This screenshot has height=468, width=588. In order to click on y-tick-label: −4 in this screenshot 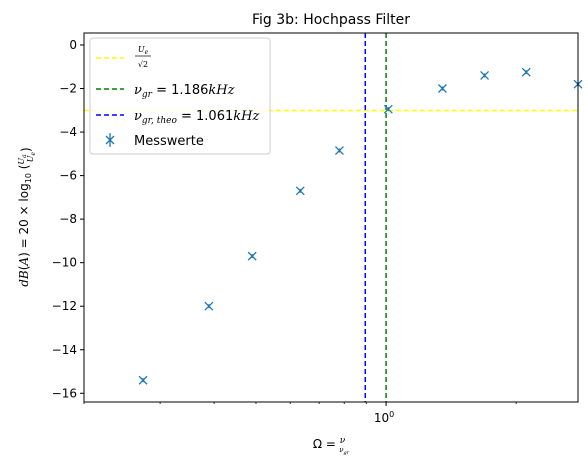, I will do `click(68, 132)`.